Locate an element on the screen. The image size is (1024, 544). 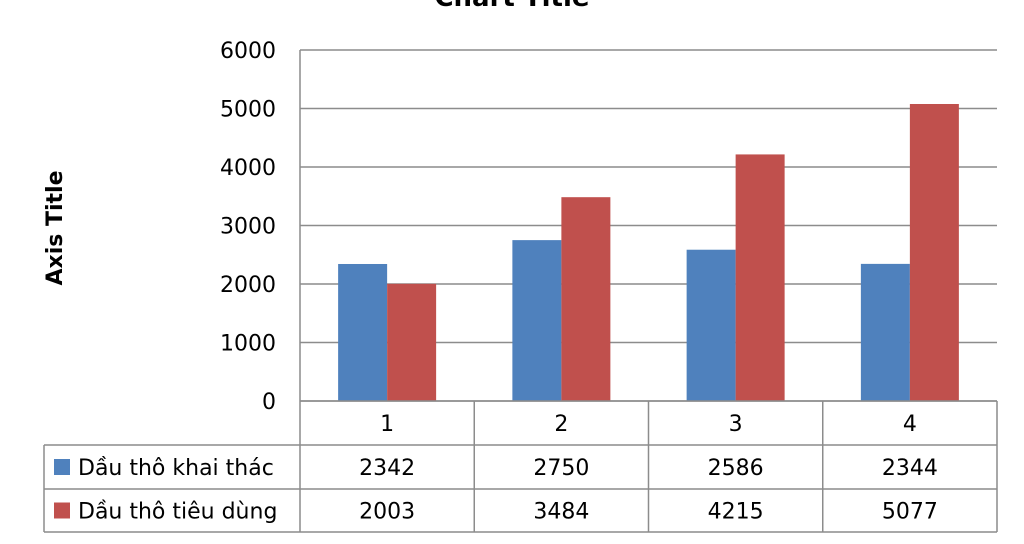
data-table-cell: 4215 is located at coordinates (736, 512).